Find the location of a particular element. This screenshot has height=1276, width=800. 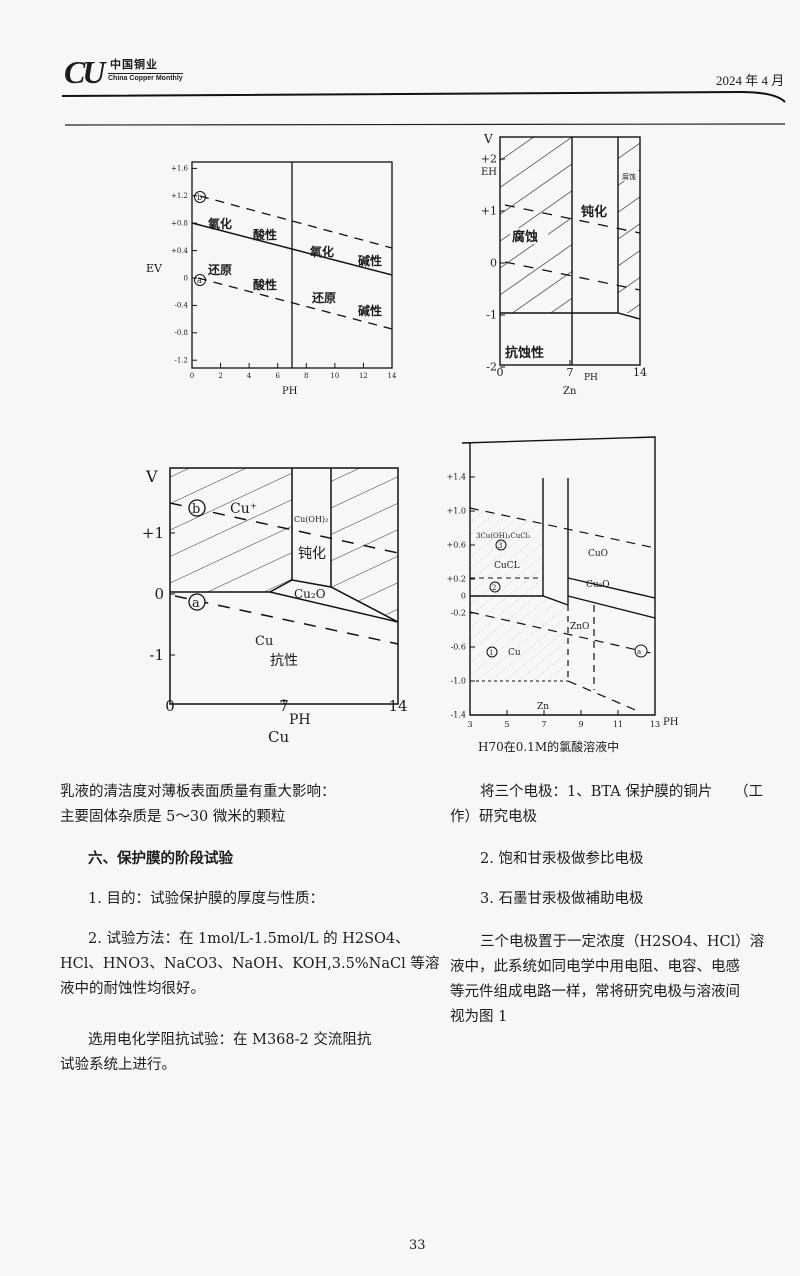

label-zn: Zn is located at coordinates (543, 707).